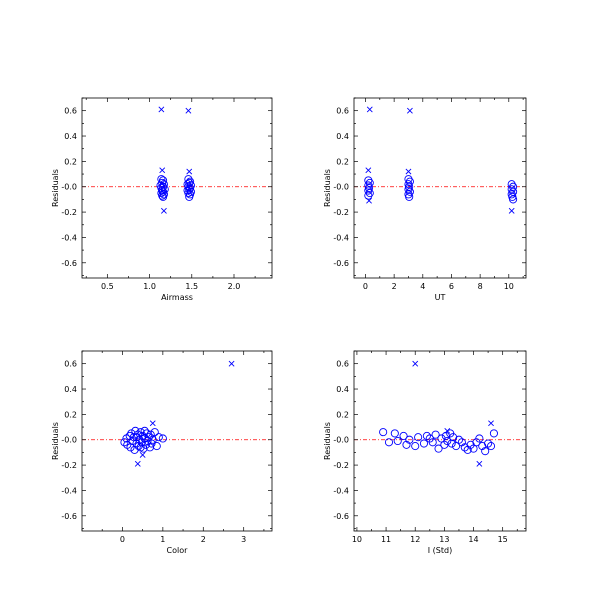 The height and width of the screenshot is (608, 608). Describe the element at coordinates (149, 286) in the screenshot. I see `x-tick-label: 1.0` at that location.